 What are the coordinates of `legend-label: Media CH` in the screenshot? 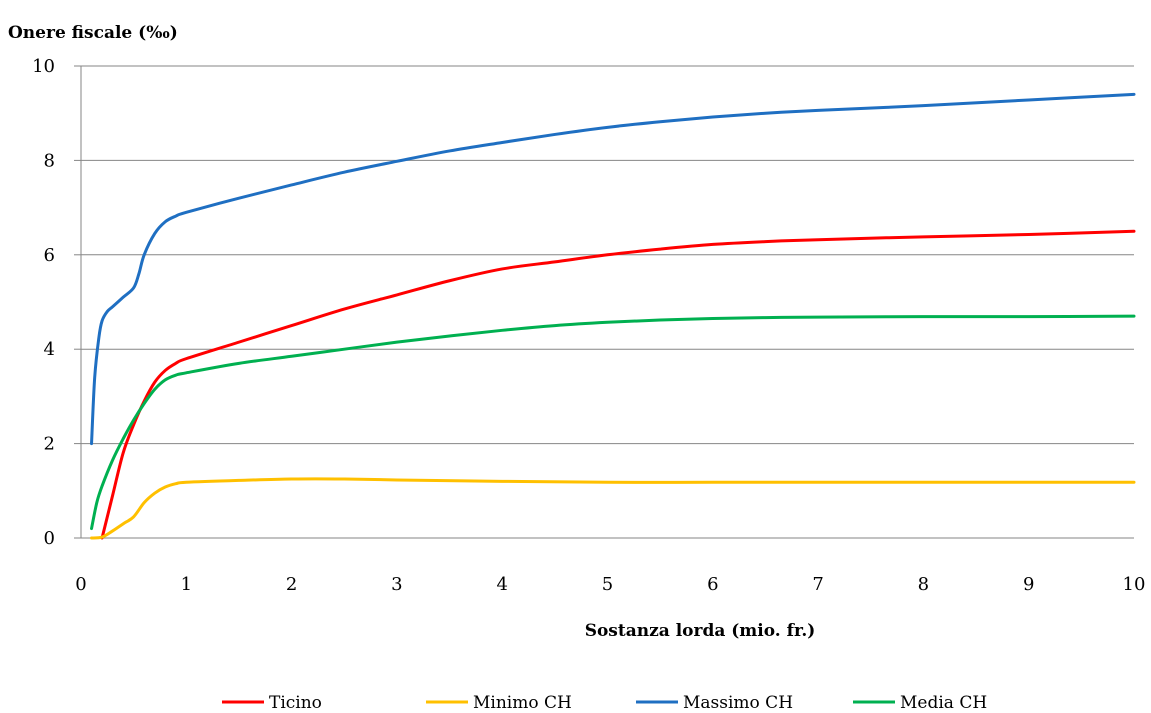 It's located at (943, 703).